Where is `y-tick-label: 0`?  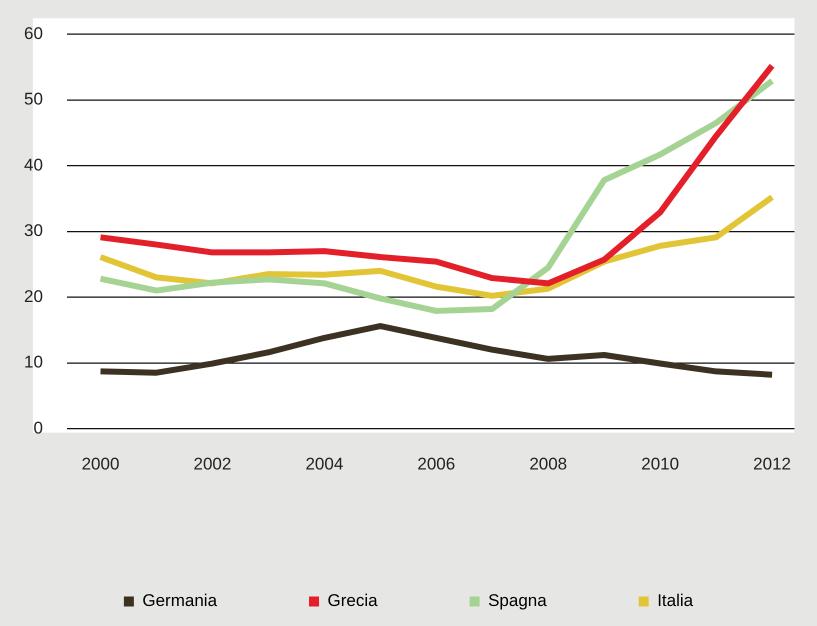 y-tick-label: 0 is located at coordinates (38, 428).